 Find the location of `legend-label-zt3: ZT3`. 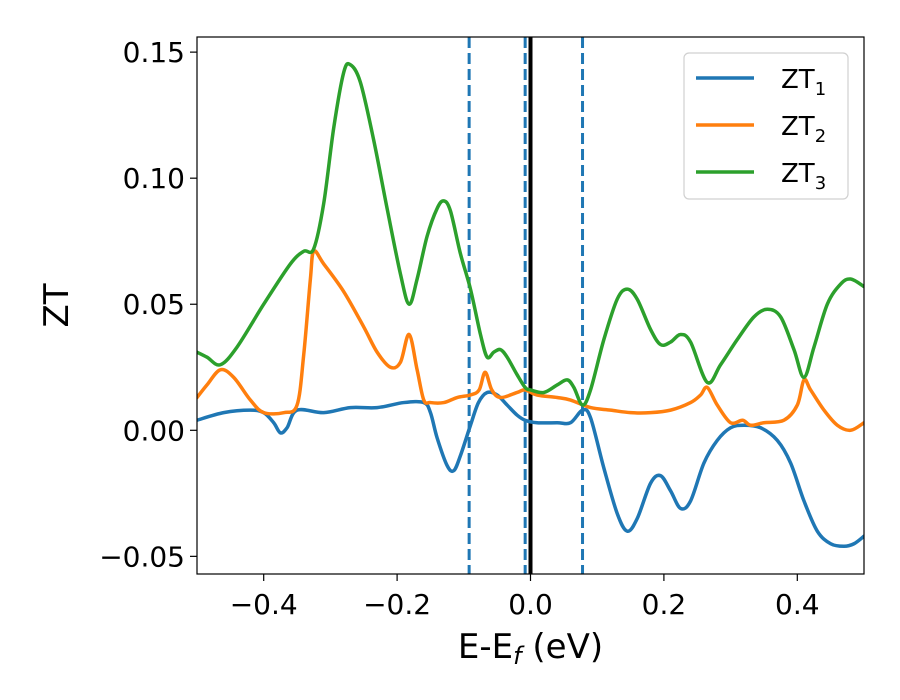

legend-label-zt3: ZT3 is located at coordinates (803, 176).